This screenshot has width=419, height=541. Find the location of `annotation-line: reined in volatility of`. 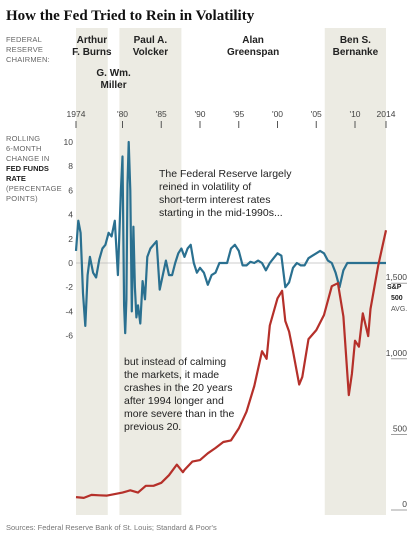

annotation-line: reined in volatility of is located at coordinates (205, 187).